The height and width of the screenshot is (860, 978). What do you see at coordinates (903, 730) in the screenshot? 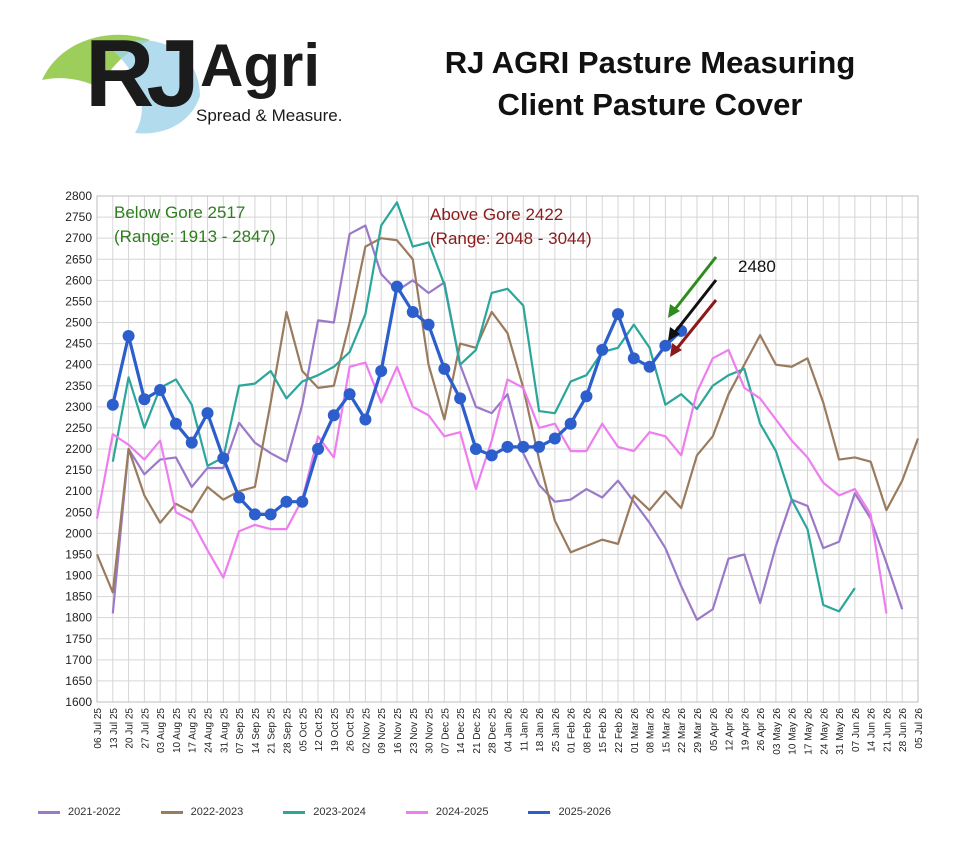
I see `x-tick-label: 28 Jun 26` at bounding box center [903, 730].